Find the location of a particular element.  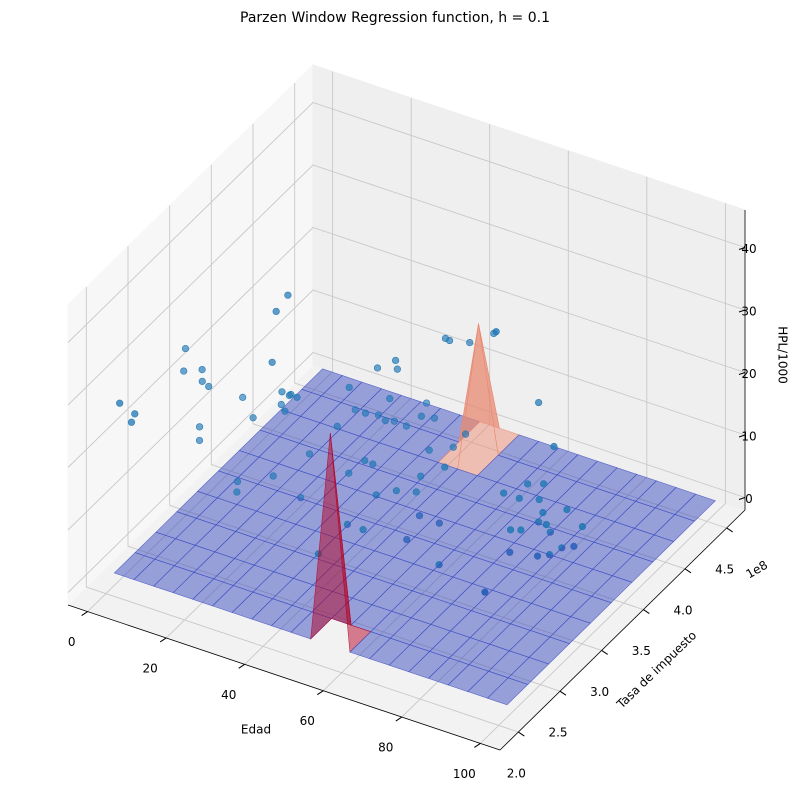

x-tick-label: 80 is located at coordinates (385, 748).